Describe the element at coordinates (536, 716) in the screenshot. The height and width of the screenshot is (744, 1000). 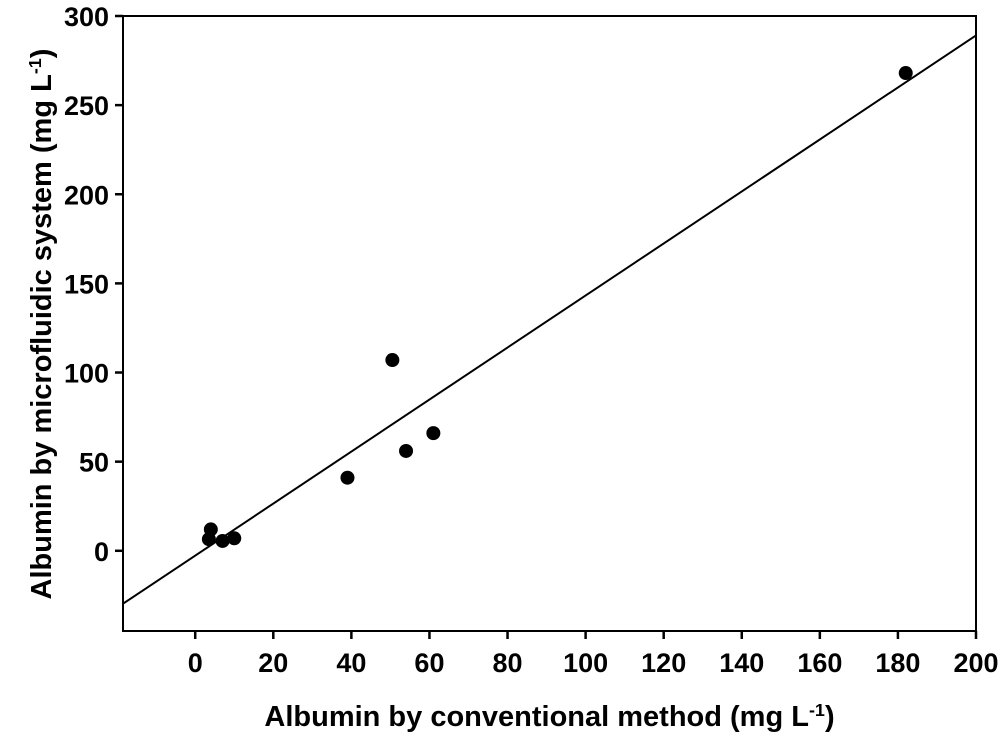
I see `x-axis-title-text: Albumin by conventional method (mg L` at that location.